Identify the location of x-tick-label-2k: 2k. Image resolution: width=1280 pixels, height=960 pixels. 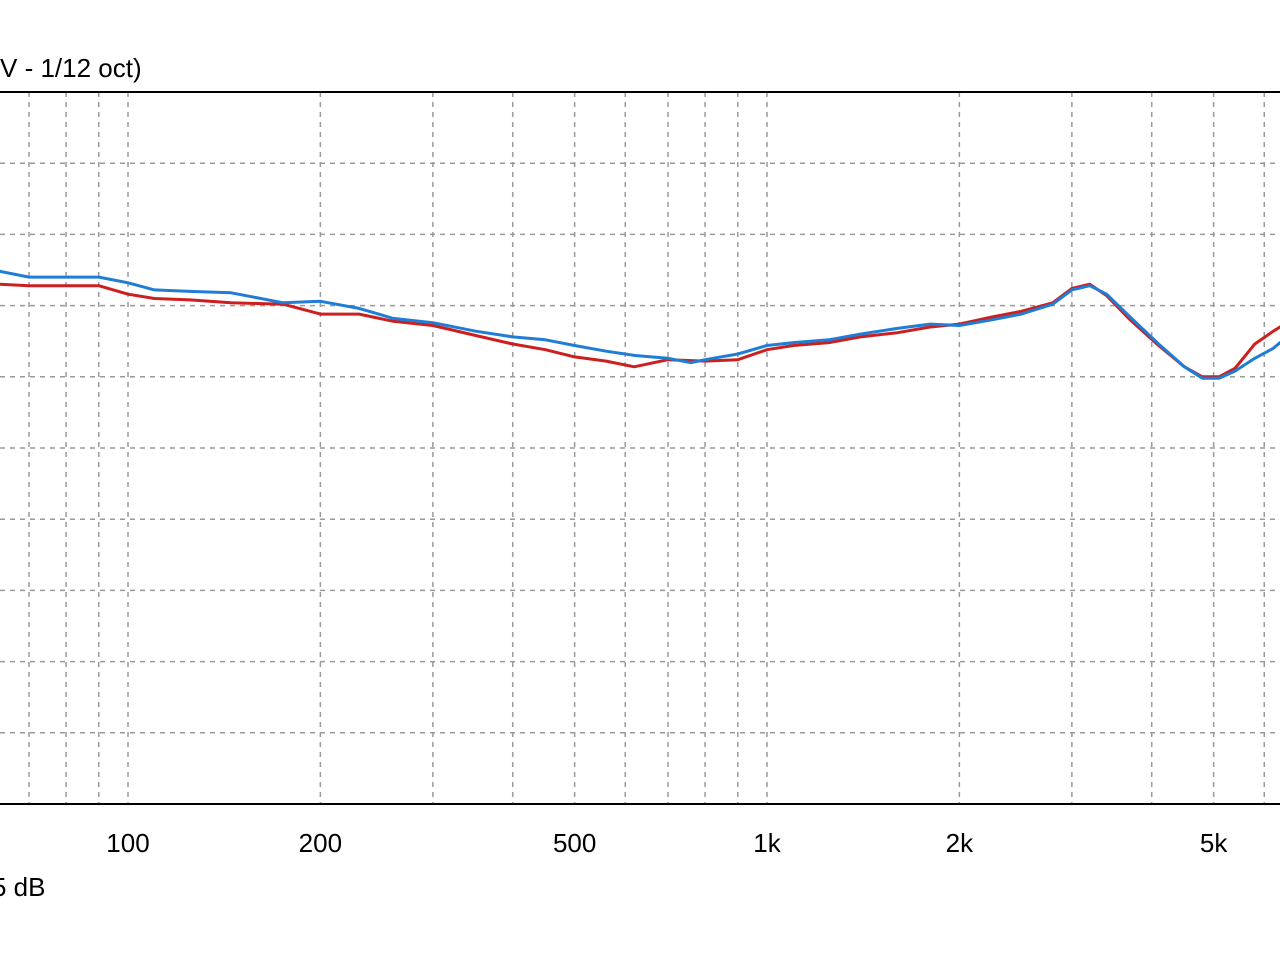
(960, 843).